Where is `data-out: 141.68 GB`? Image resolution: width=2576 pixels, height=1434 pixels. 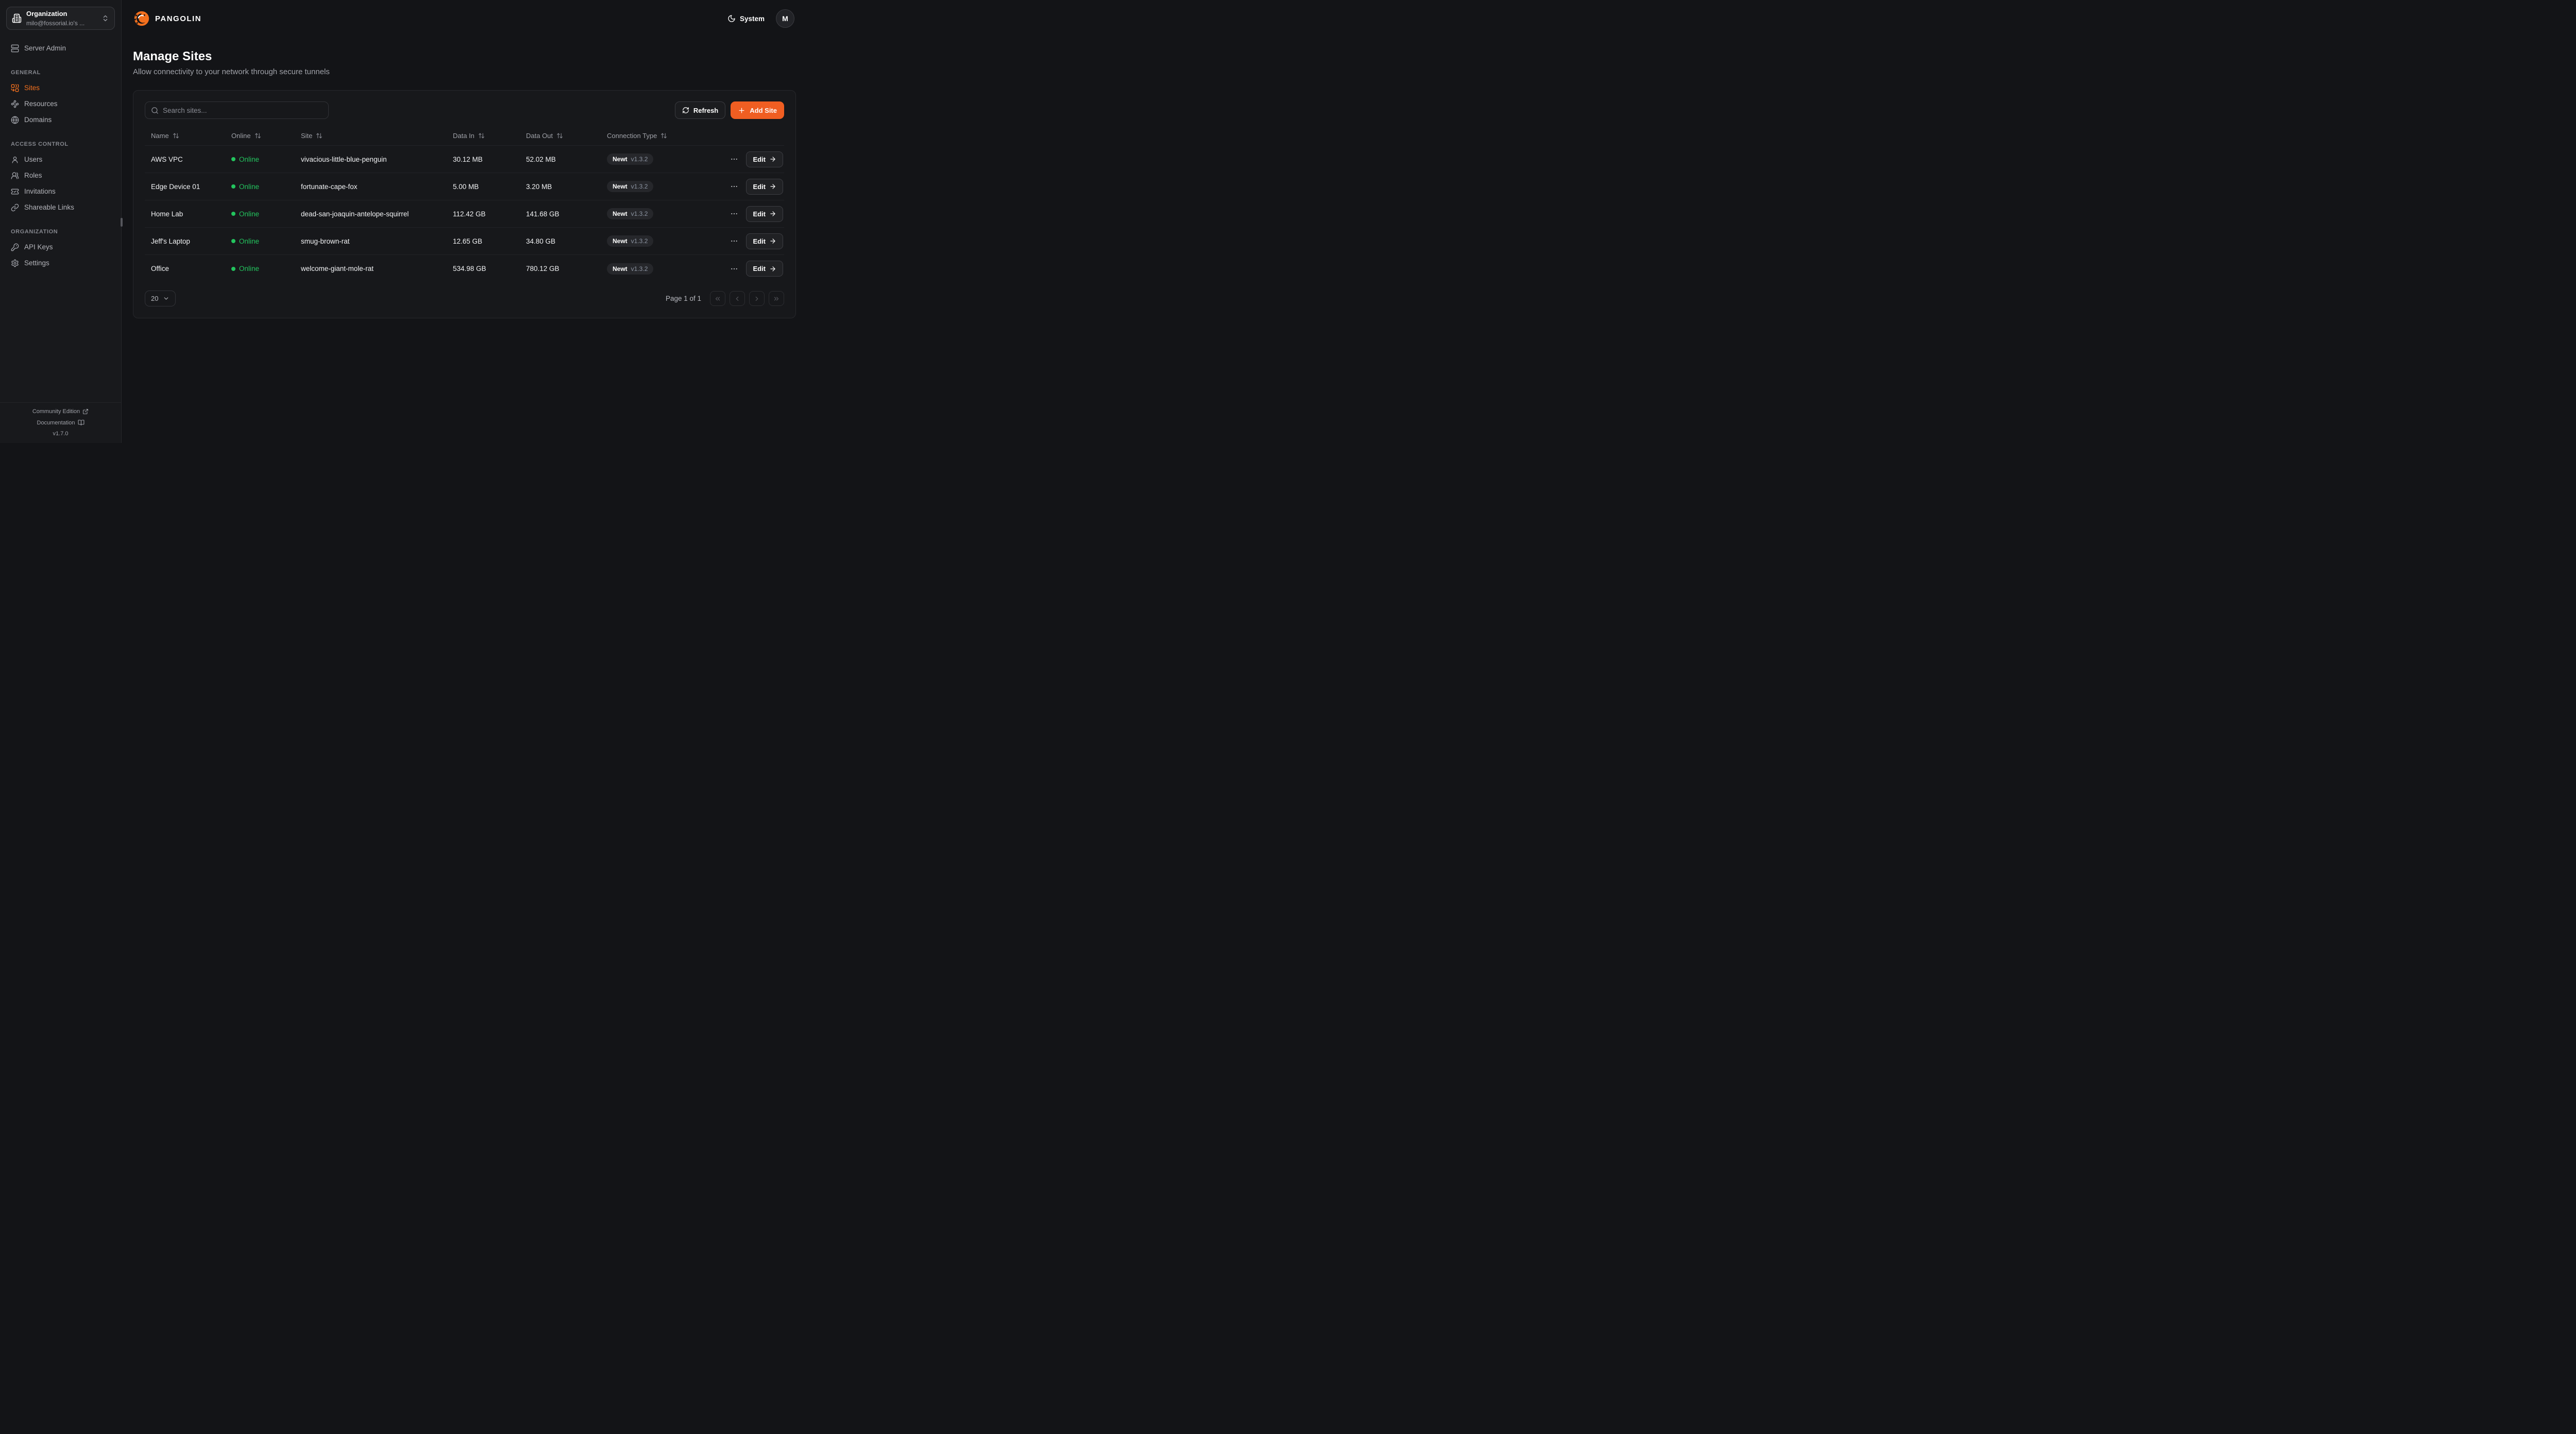 data-out: 141.68 GB is located at coordinates (543, 214).